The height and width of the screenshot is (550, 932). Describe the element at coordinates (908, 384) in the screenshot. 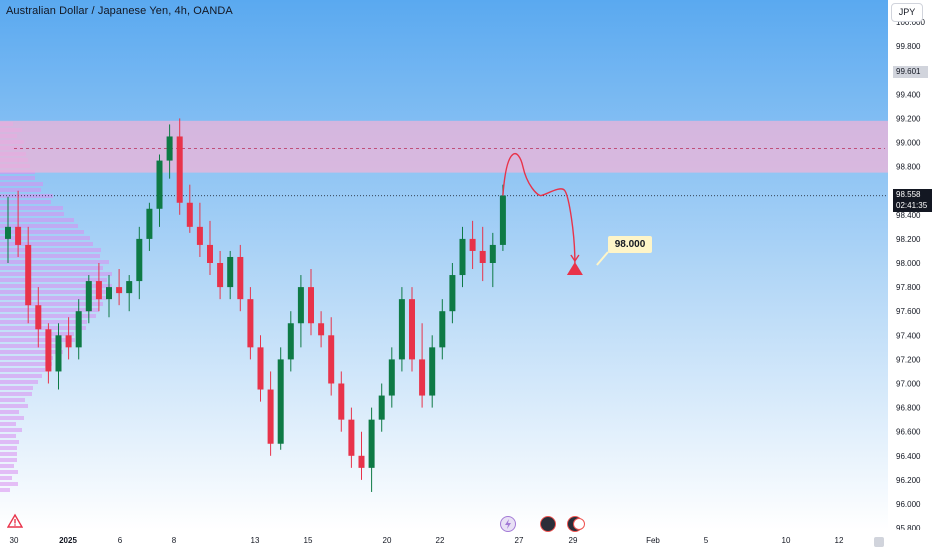

I see `price-tick-label: 97.000` at that location.